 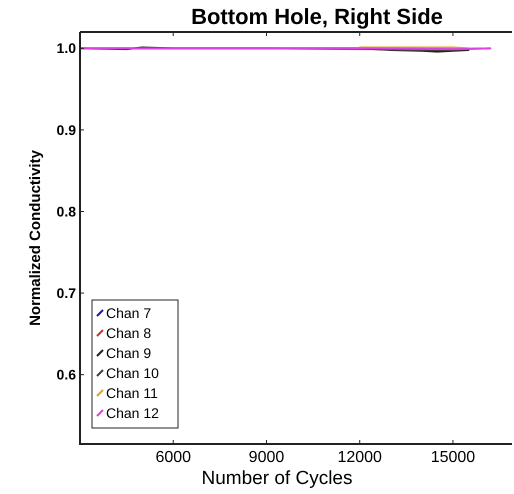 What do you see at coordinates (129, 313) in the screenshot?
I see `legend-label: Chan 7` at bounding box center [129, 313].